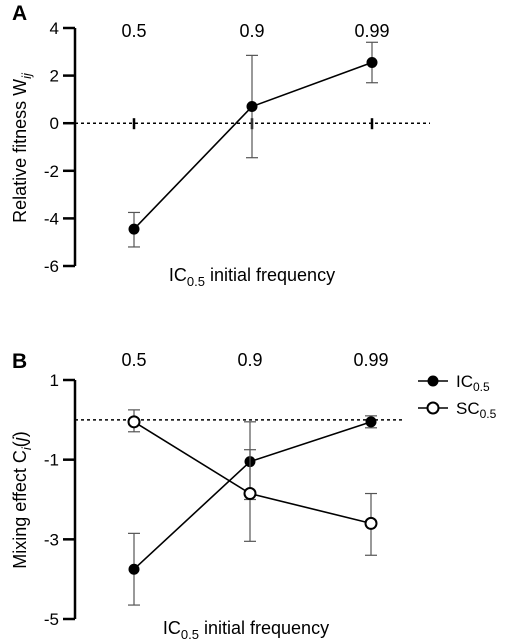  Describe the element at coordinates (54, 76) in the screenshot. I see `y-tick-label: 2` at that location.